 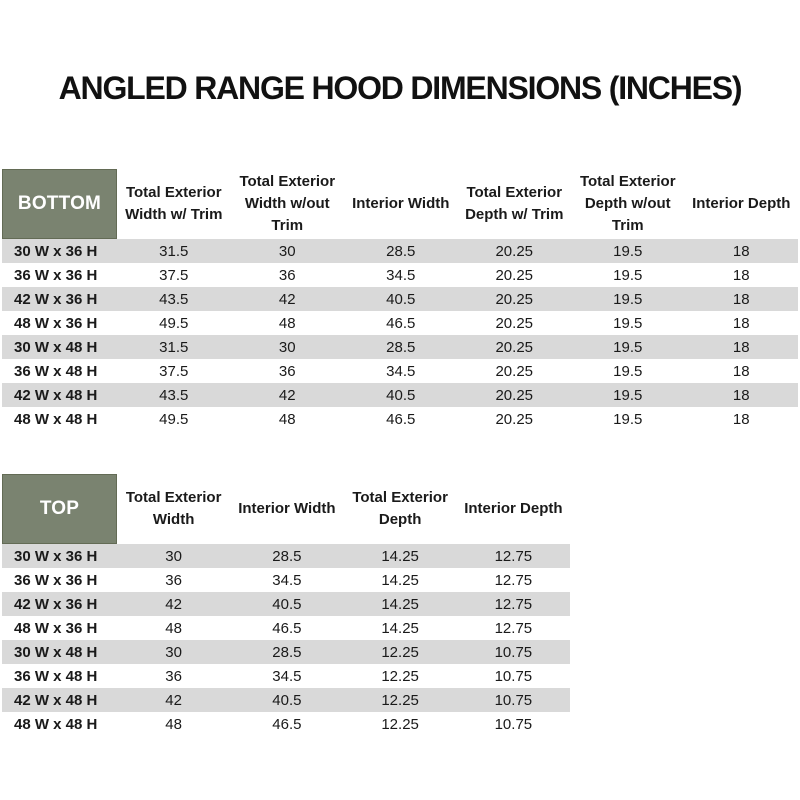 What do you see at coordinates (741, 204) in the screenshot?
I see `column-header: Interior Depth` at bounding box center [741, 204].